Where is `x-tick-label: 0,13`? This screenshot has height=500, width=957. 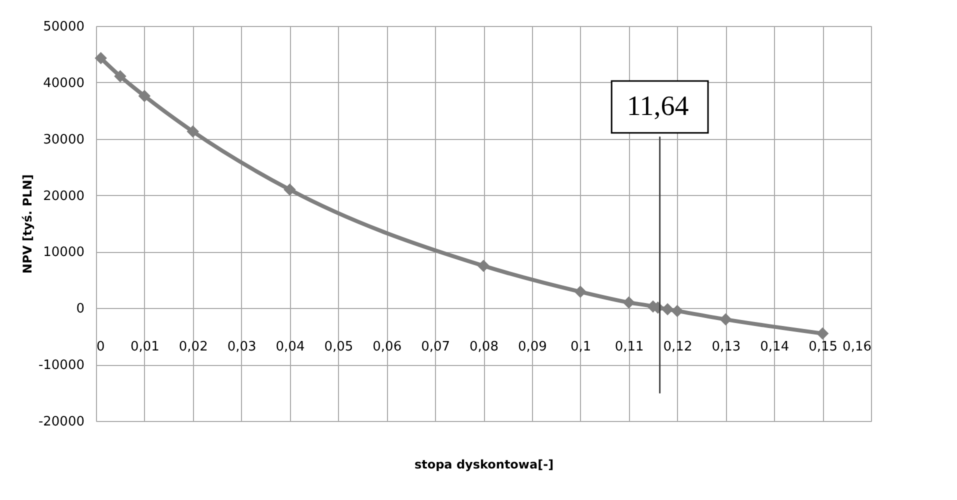 x-tick-label: 0,13 is located at coordinates (726, 347).